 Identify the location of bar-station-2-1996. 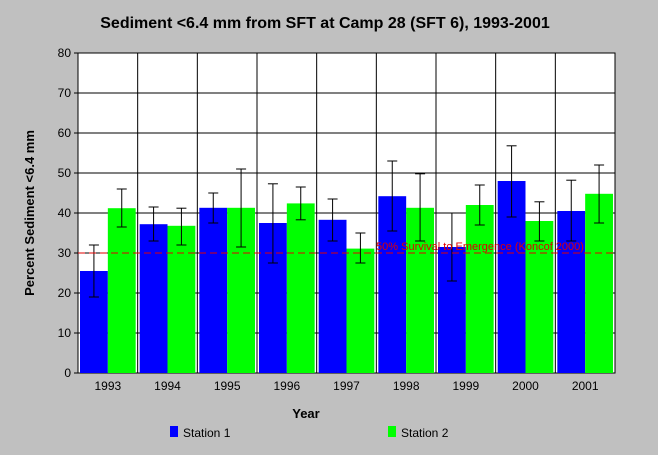
(300, 288).